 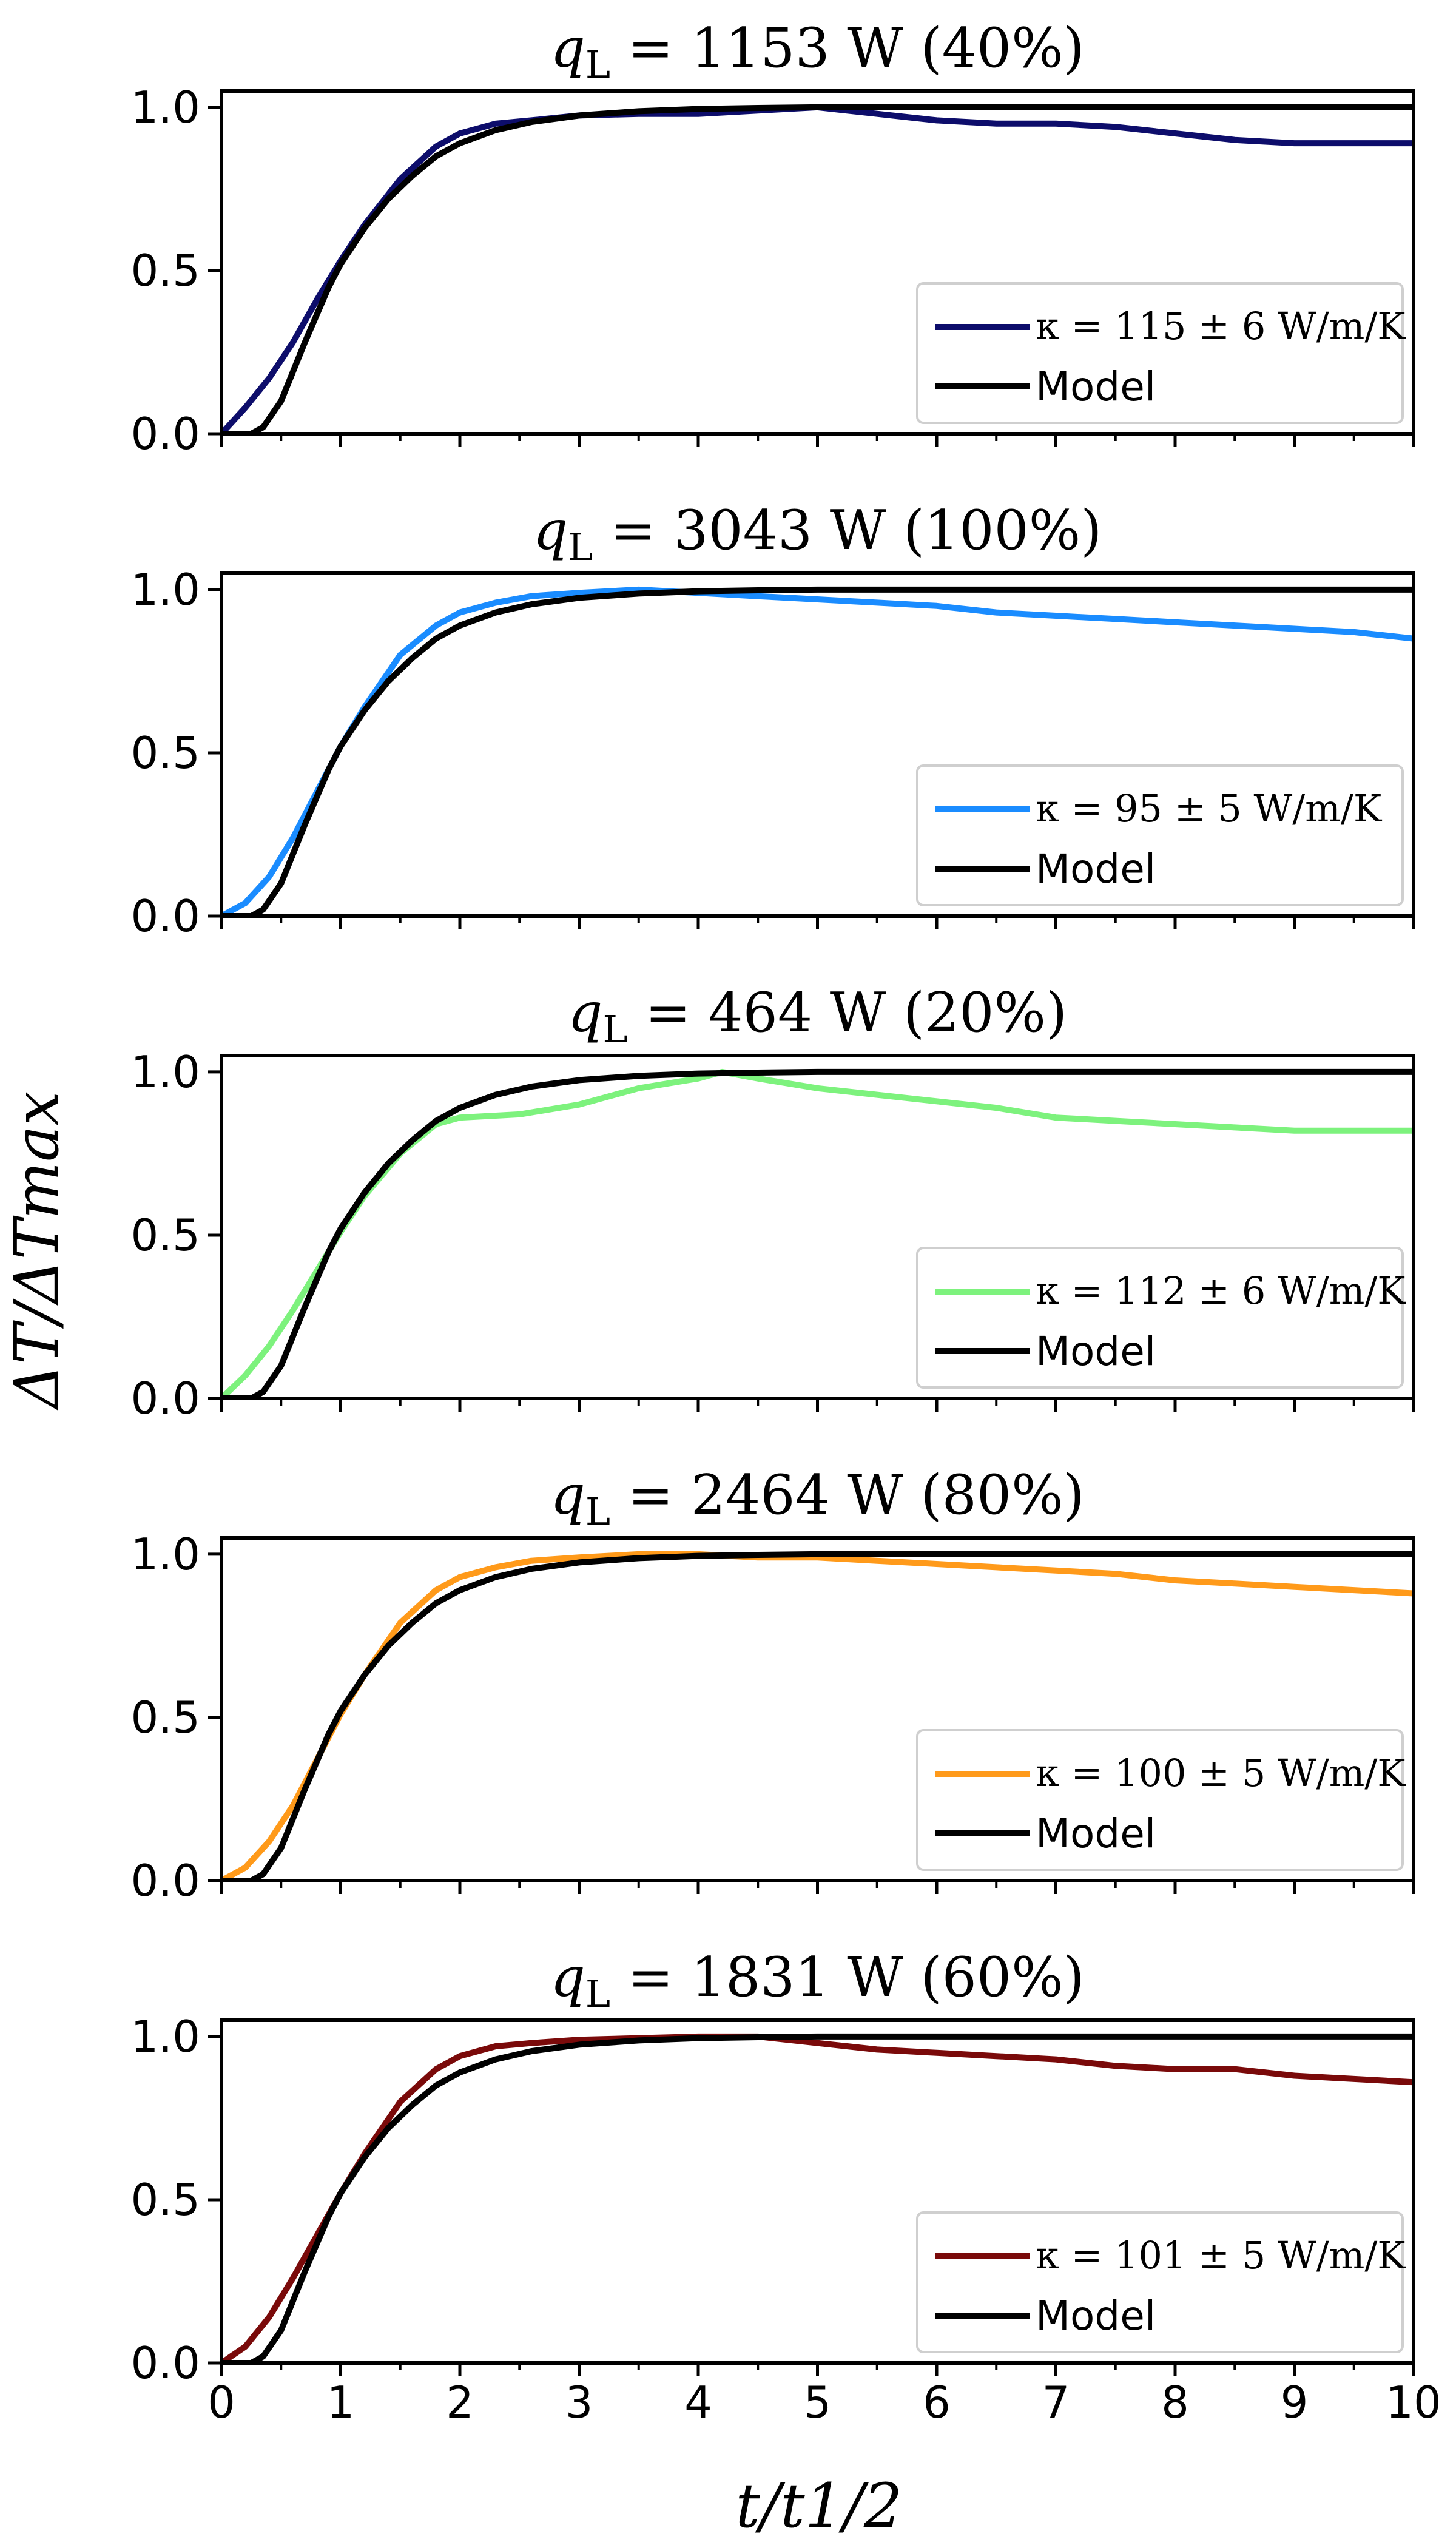 I want to click on x-tick-label: 10, so click(x=1413, y=2402).